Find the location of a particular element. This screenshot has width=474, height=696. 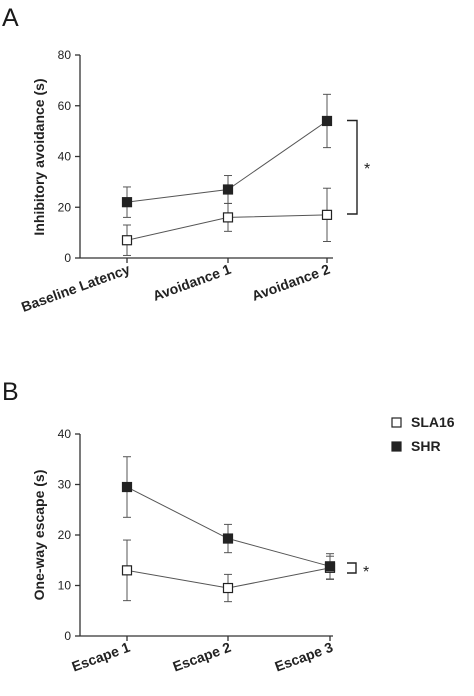

panel-b-y-tick-label: 20 is located at coordinates (65, 535).